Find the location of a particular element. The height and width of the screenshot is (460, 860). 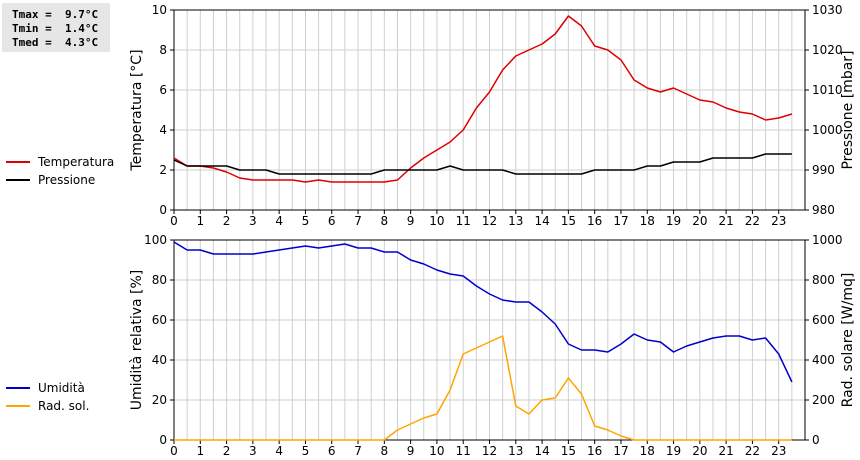

stats-box: Tmax = 9.7°C Tmin = 1.4°C Tmed = 4.3°C is located at coordinates (56, 27).